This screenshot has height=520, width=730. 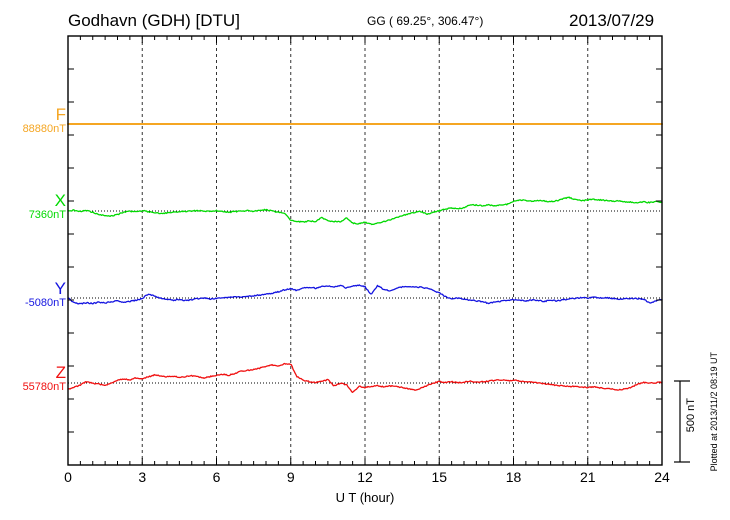 I want to click on x-axis-title: U T (hour), so click(x=365, y=497).